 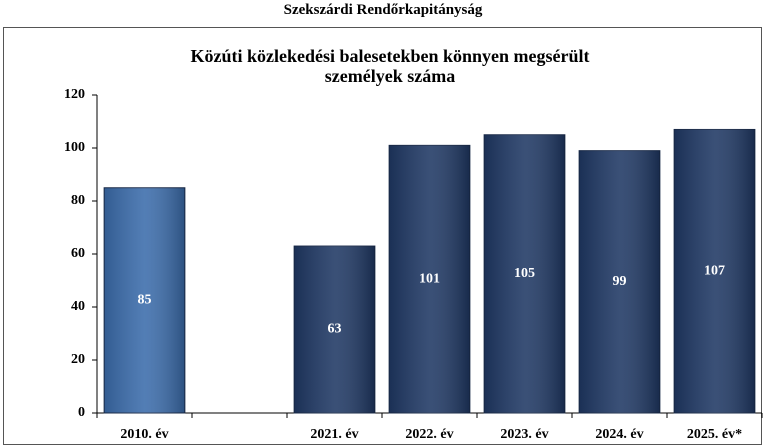 I want to click on y-tick-label: 100, so click(x=74, y=147).